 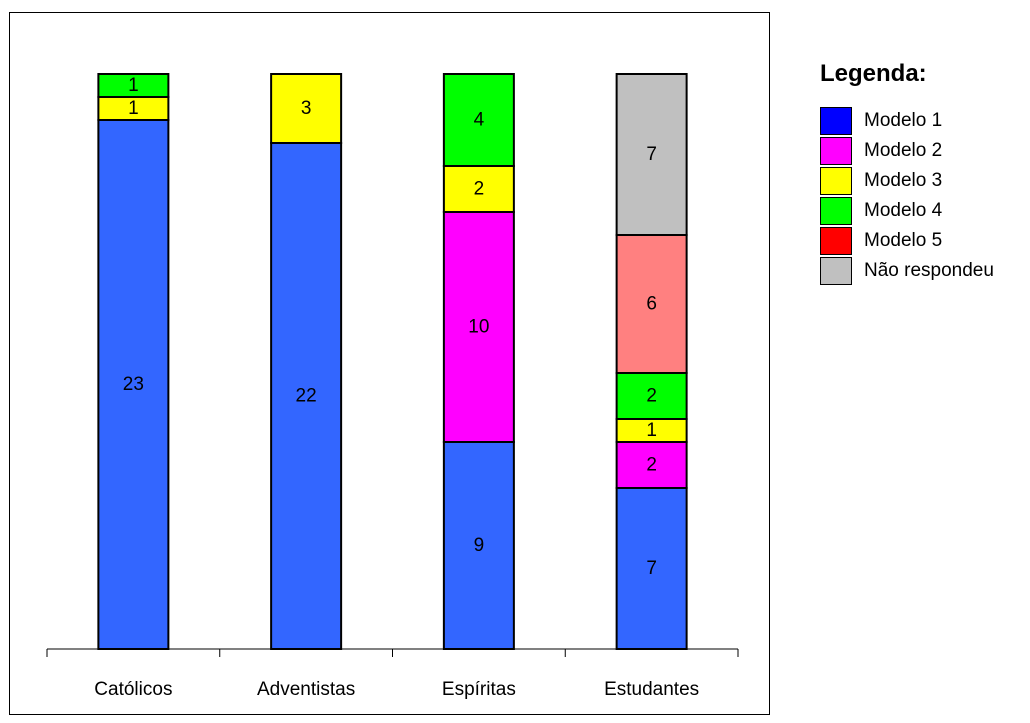 I want to click on legend-item: Modelo 1, so click(x=907, y=121).